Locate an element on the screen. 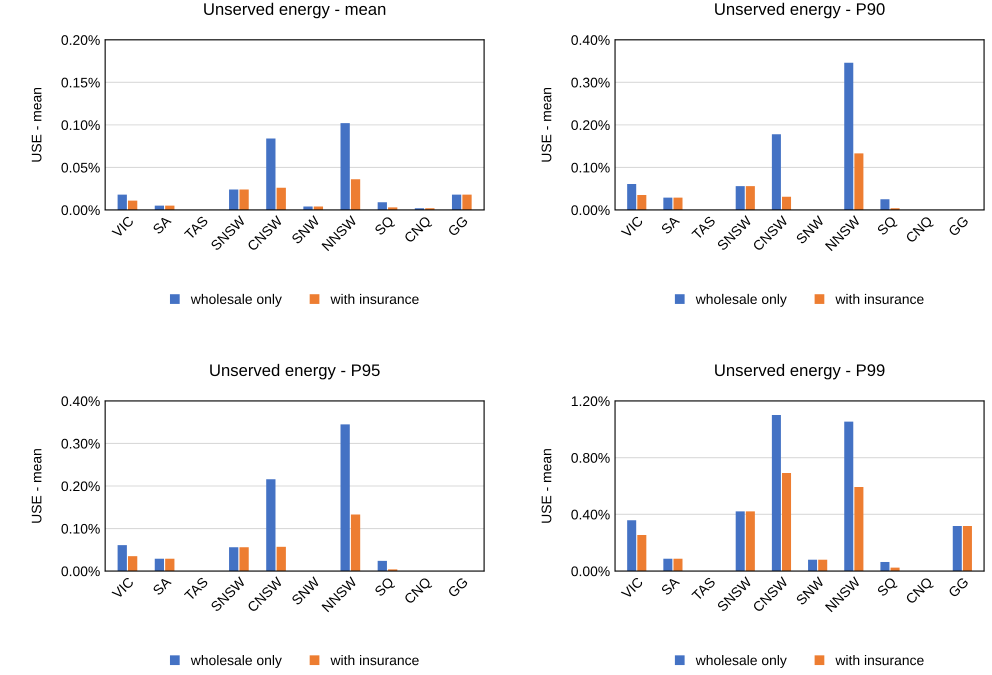 This screenshot has height=675, width=992. chart-title: Unserved energy - mean is located at coordinates (295, 10).